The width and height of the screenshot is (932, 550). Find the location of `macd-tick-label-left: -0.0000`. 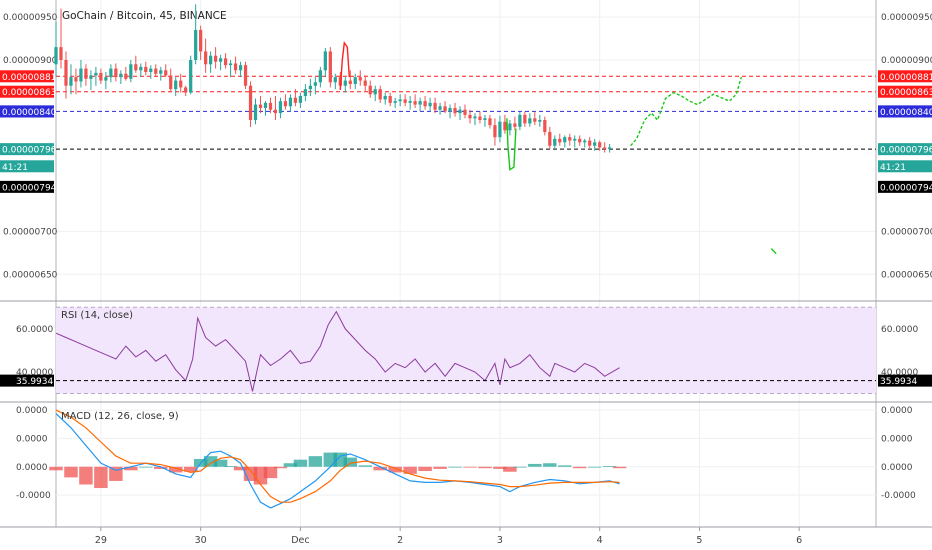

macd-tick-label-left: -0.0000 is located at coordinates (33, 496).